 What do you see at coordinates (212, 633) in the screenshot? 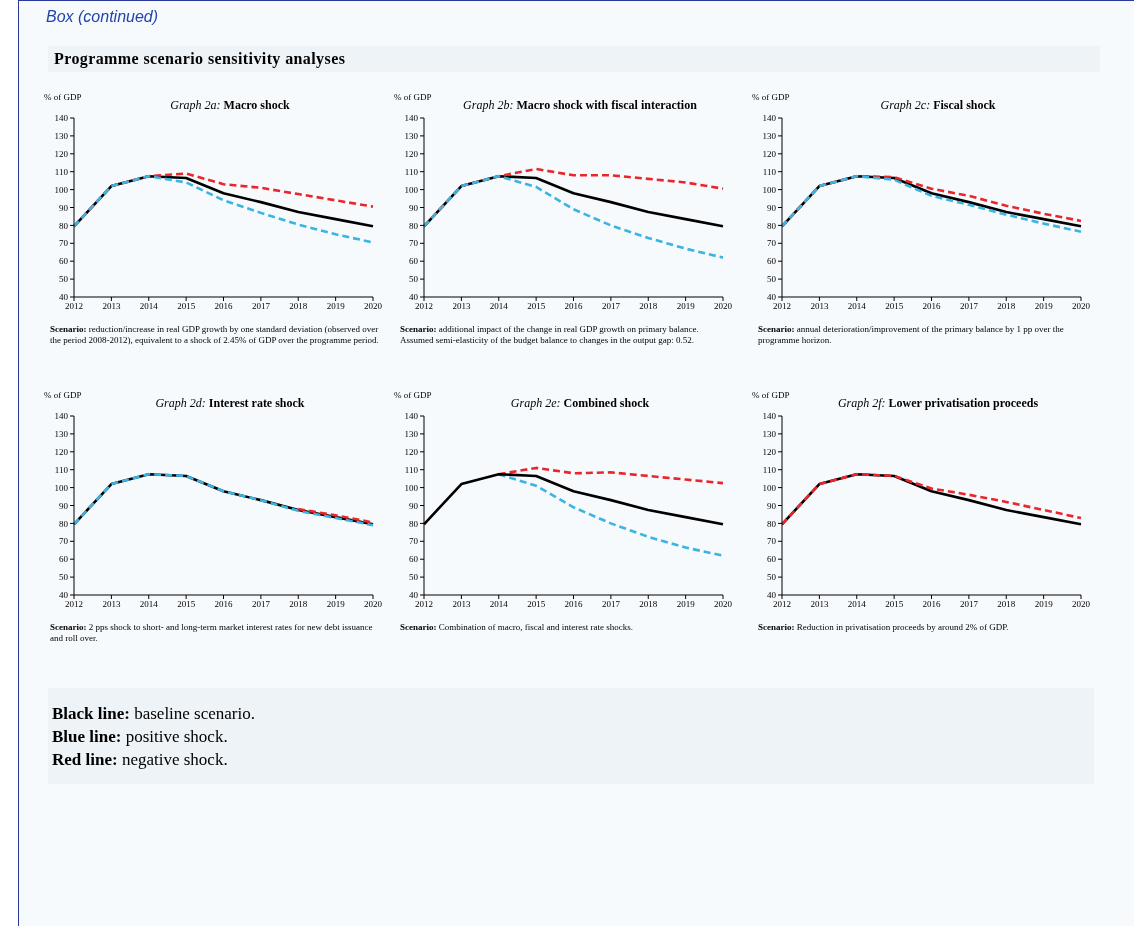
I see `text: Scenario: 2 pps shock to short- and long-term market interest rates for new debt issuance and roll over.` at bounding box center [212, 633].